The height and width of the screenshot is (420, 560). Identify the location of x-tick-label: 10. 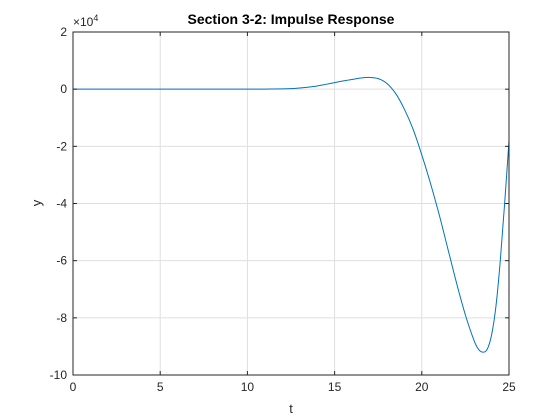
(248, 387).